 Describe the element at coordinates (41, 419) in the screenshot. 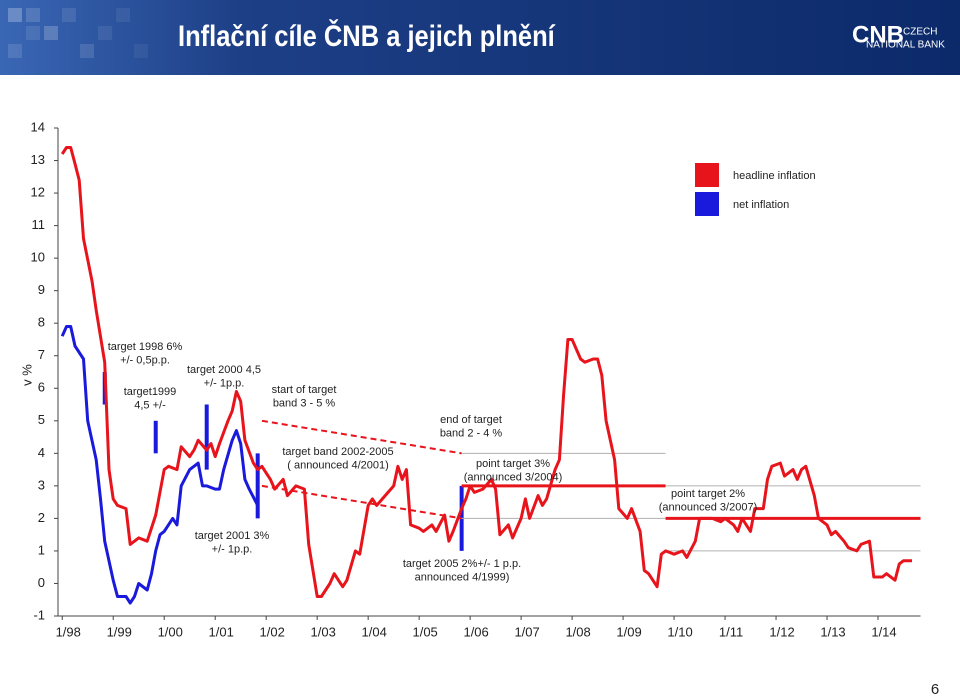

I see `y-tick-label: 5` at that location.